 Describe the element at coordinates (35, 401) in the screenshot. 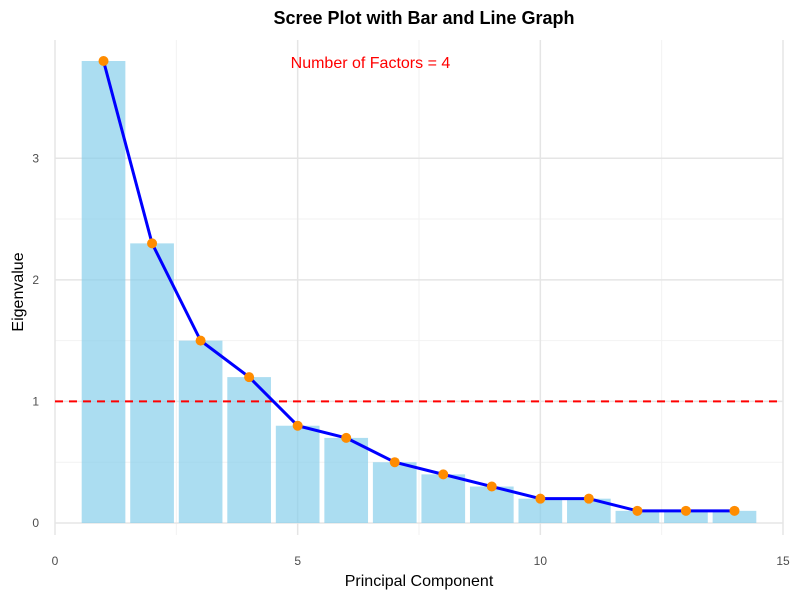

I see `y-tick-label: 1` at that location.